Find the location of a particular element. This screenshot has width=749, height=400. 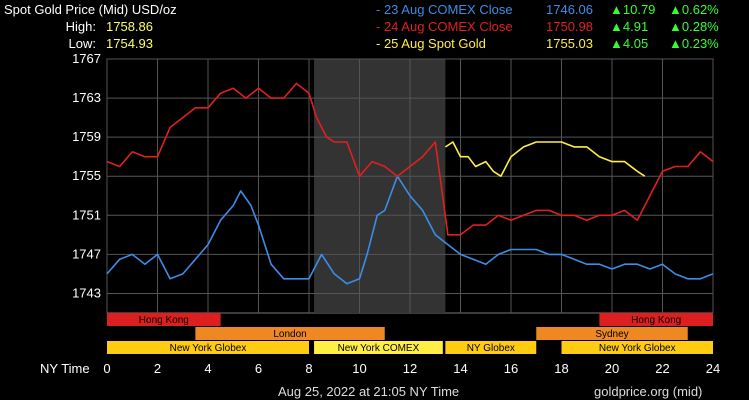

y-tick-label: 1759 is located at coordinates (86, 136).